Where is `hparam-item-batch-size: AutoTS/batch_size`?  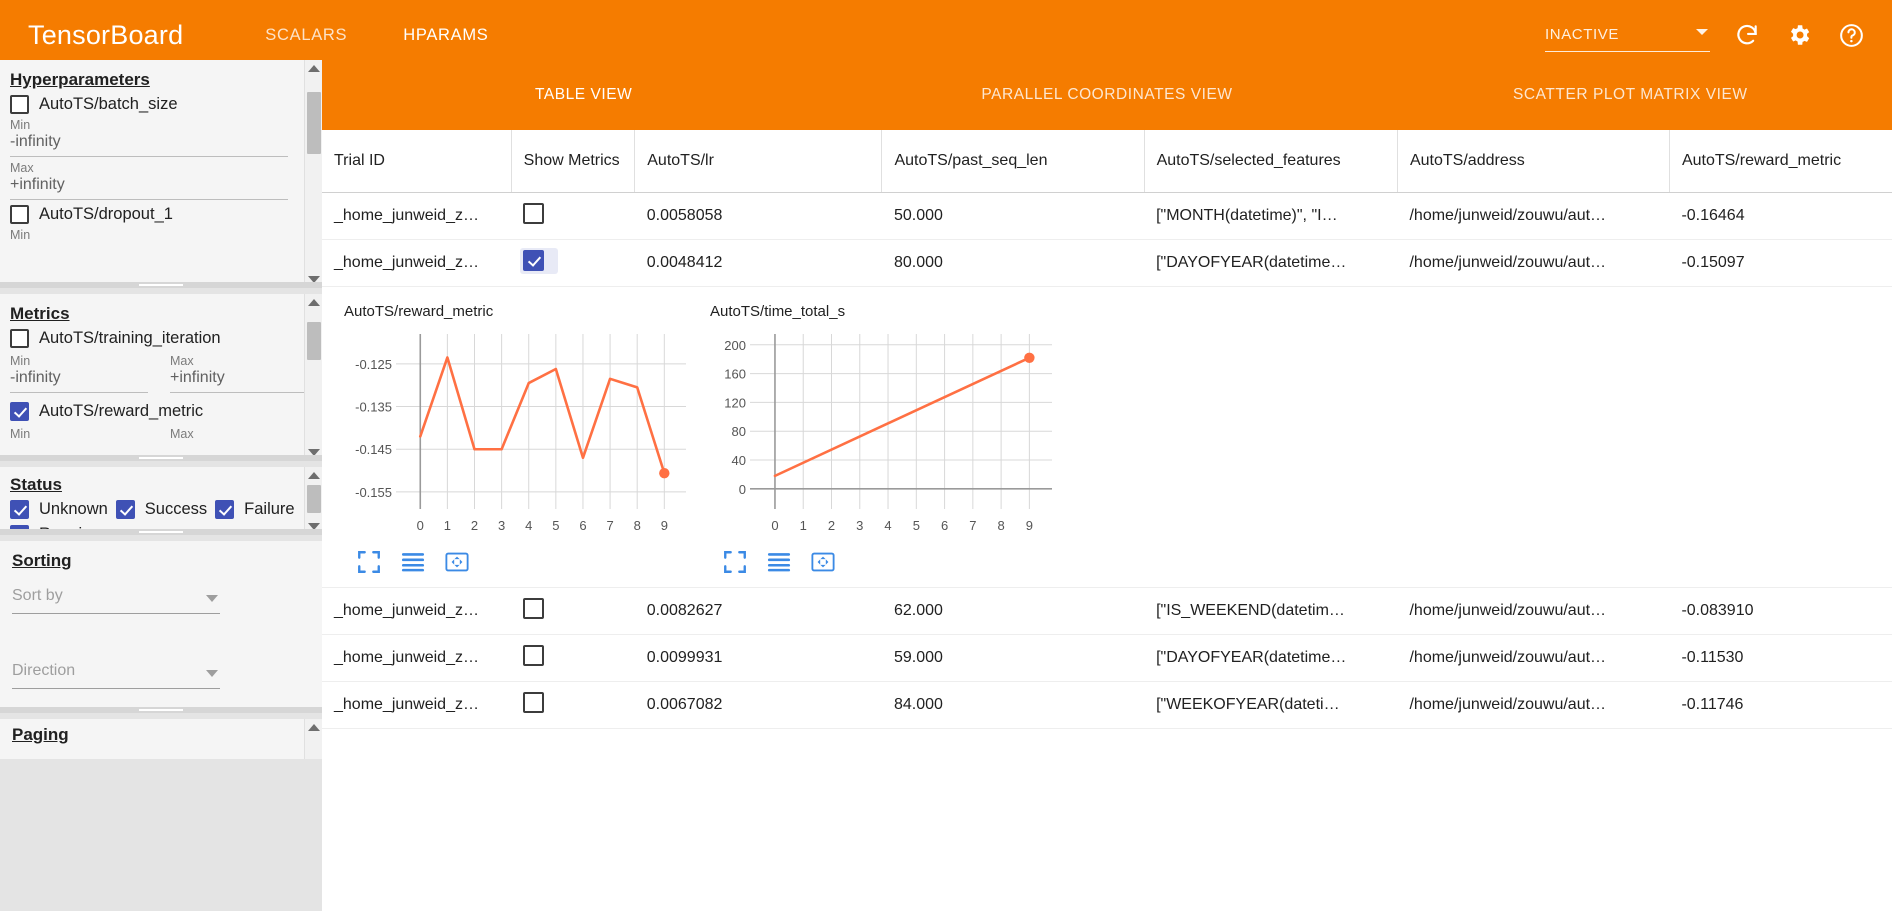 hparam-item-batch-size: AutoTS/batch_size is located at coordinates (159, 104).